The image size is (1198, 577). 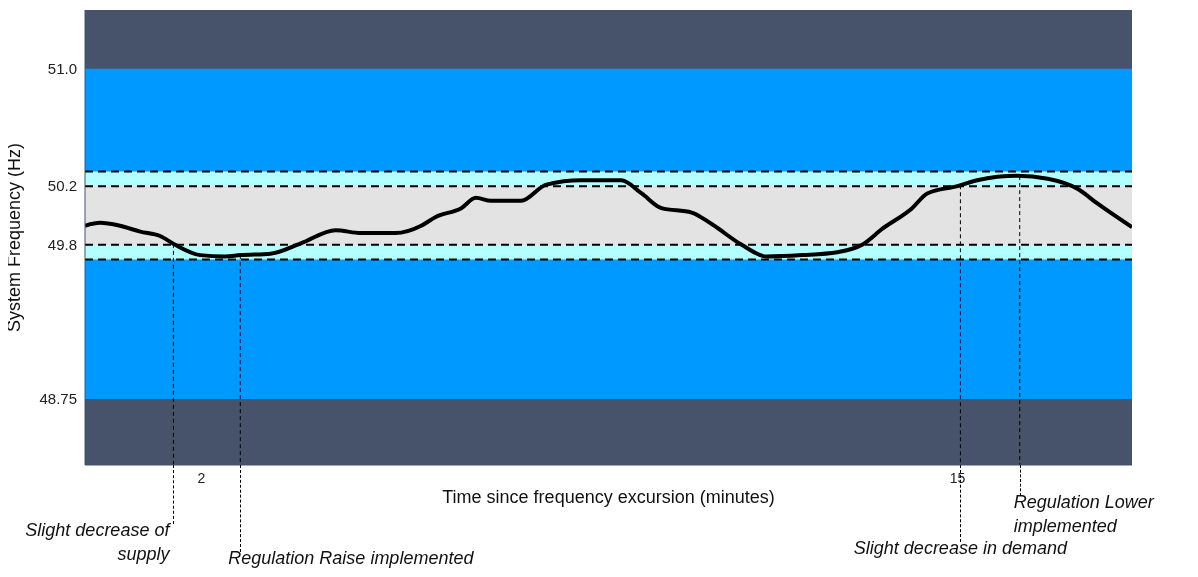 I want to click on x-axis-title: Time since frequency excursion (minutes), so click(x=608, y=497).